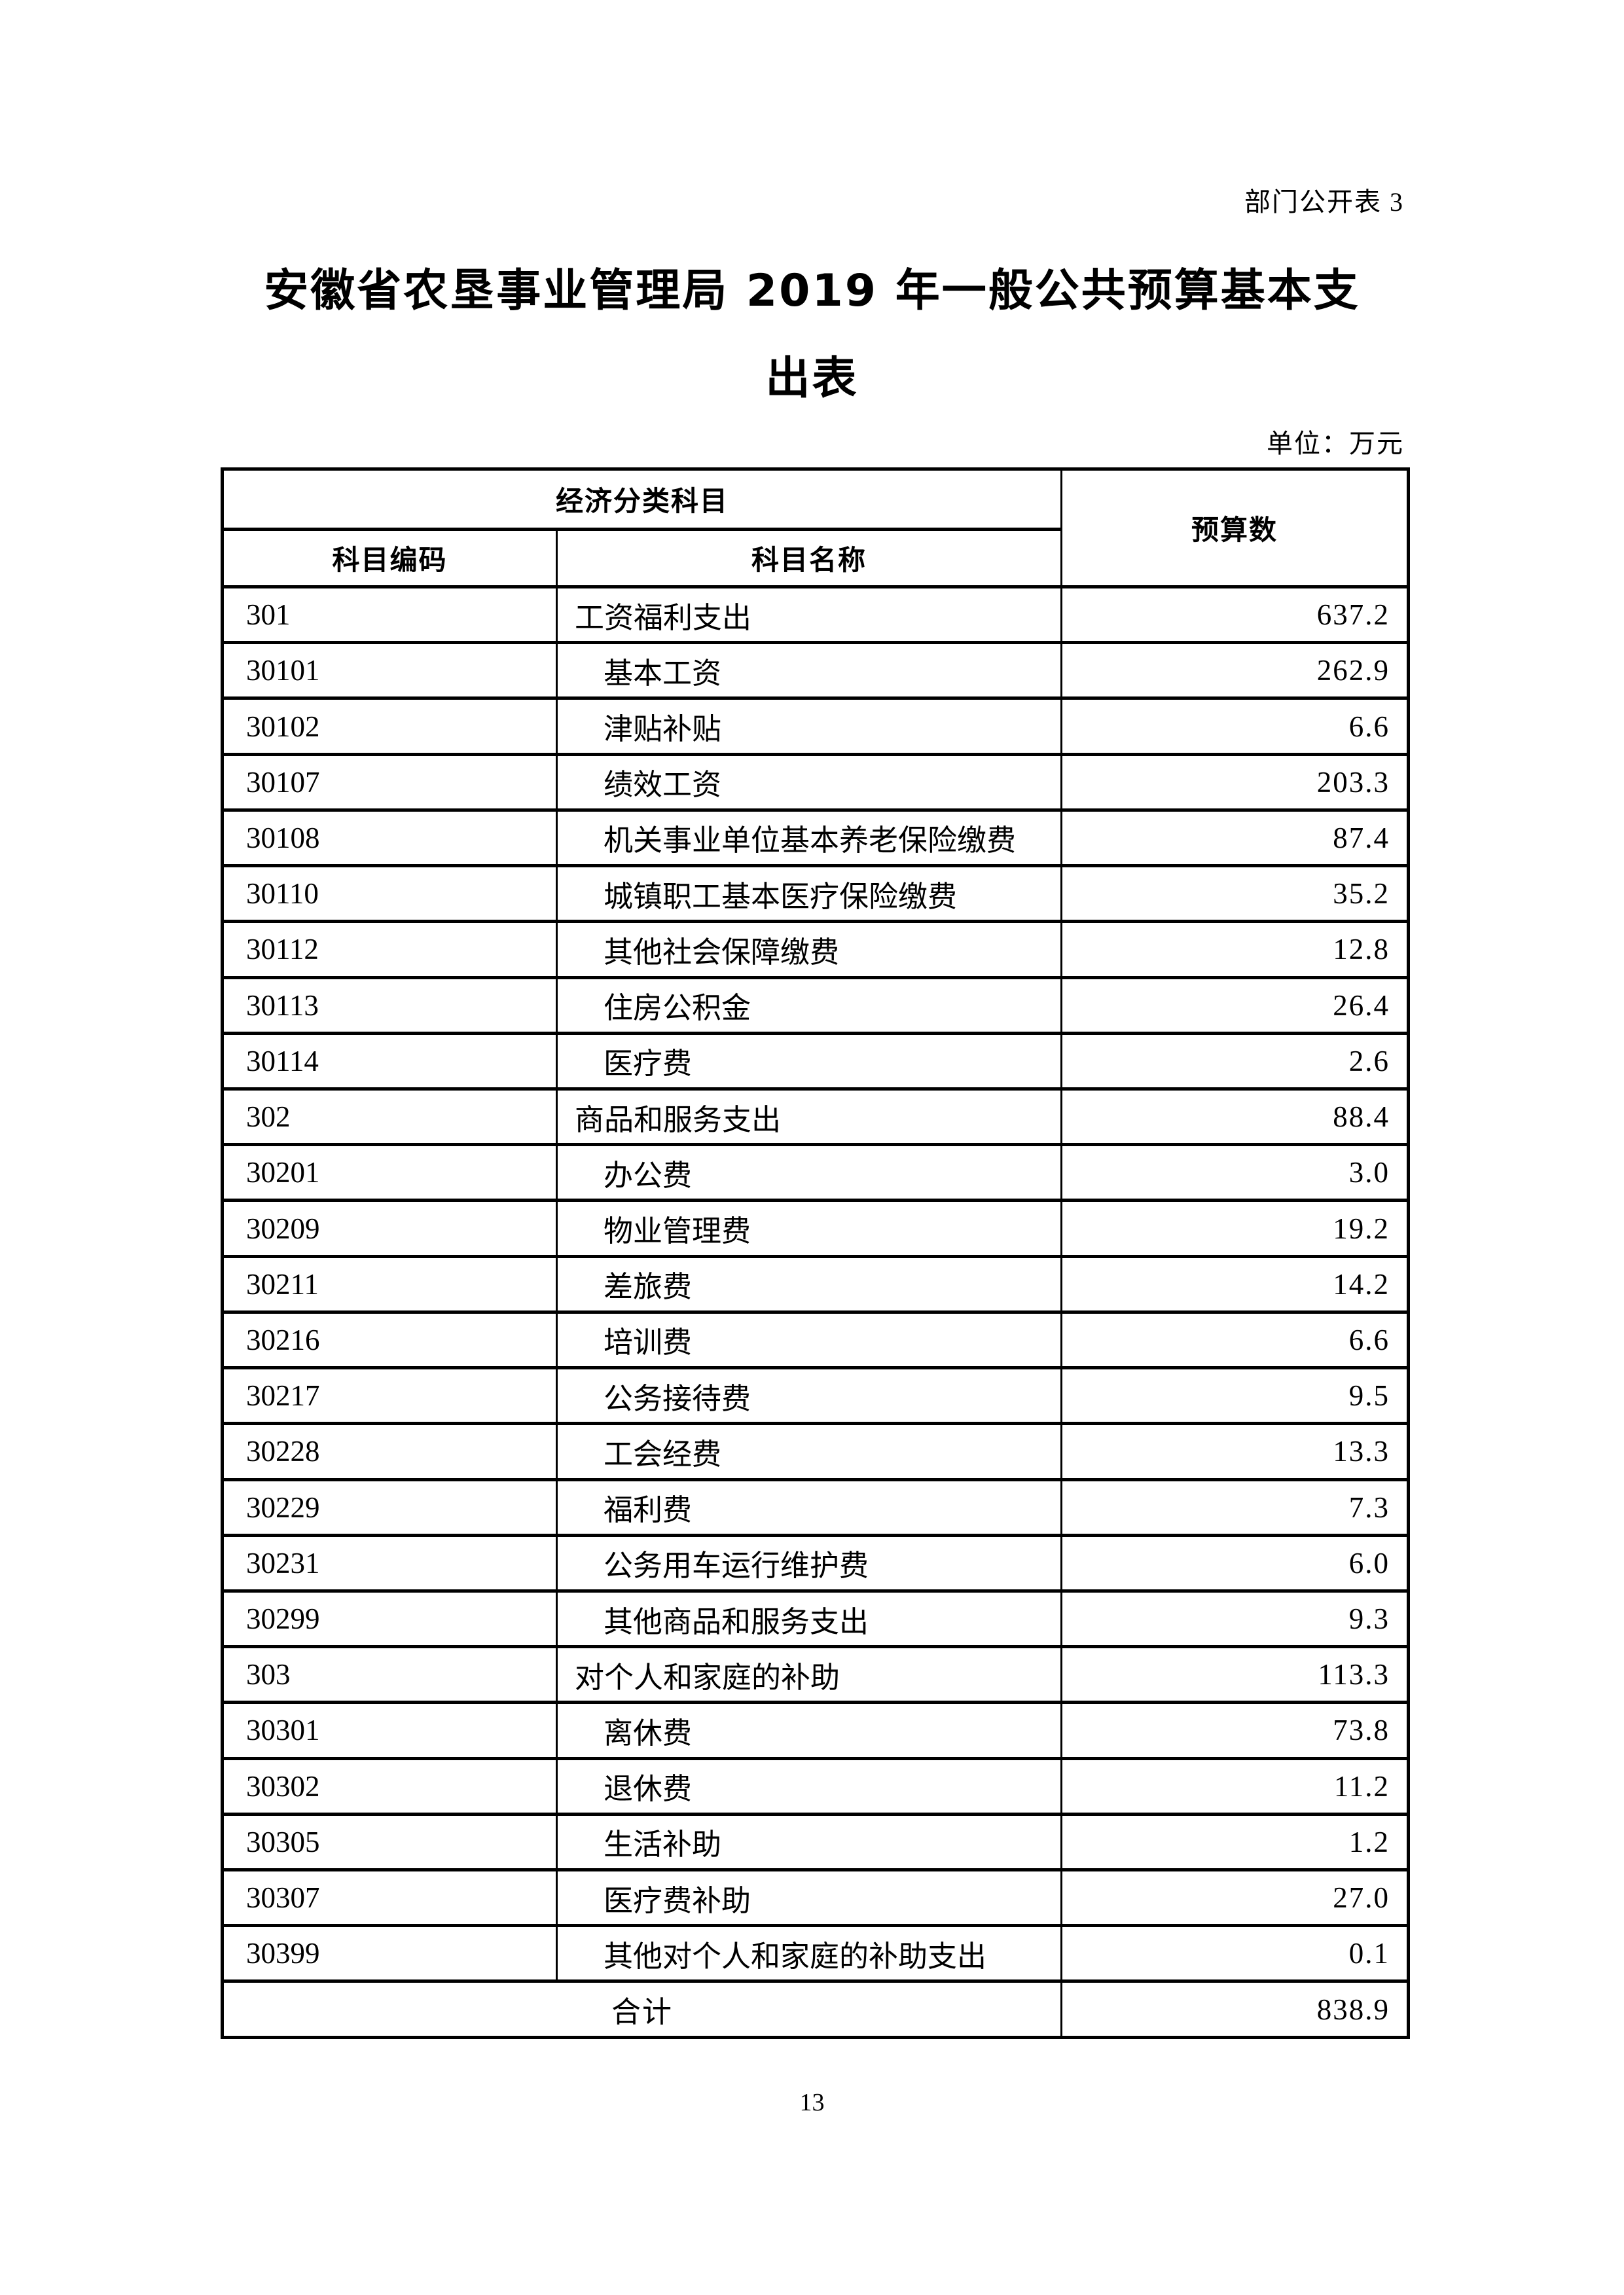  I want to click on budget-value: 113.3, so click(1235, 1675).